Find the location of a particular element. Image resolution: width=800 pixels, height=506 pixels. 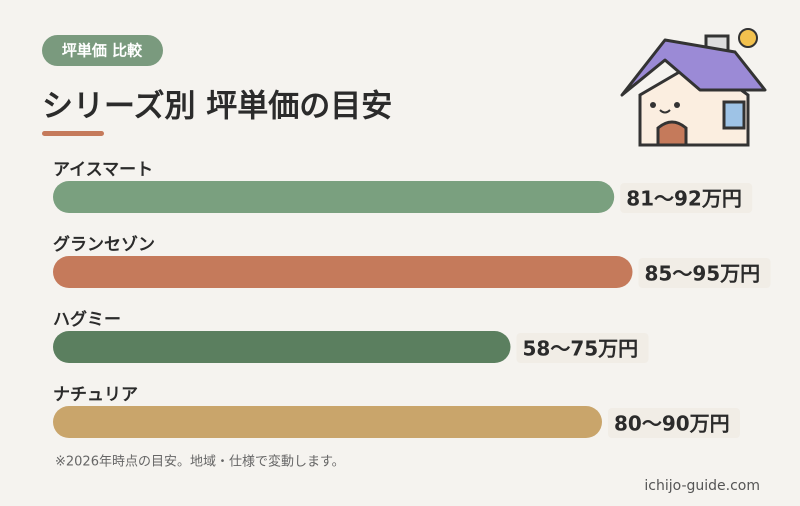

note: ※2026年時点の目安。地域・仕様で変動します。 is located at coordinates (200, 462).